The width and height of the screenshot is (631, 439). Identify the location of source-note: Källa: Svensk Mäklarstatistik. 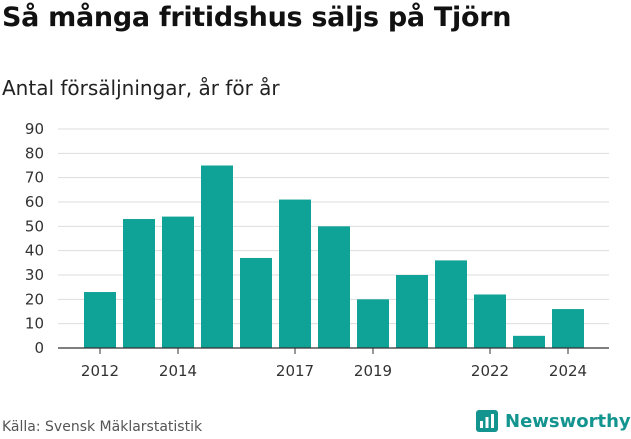
(102, 427).